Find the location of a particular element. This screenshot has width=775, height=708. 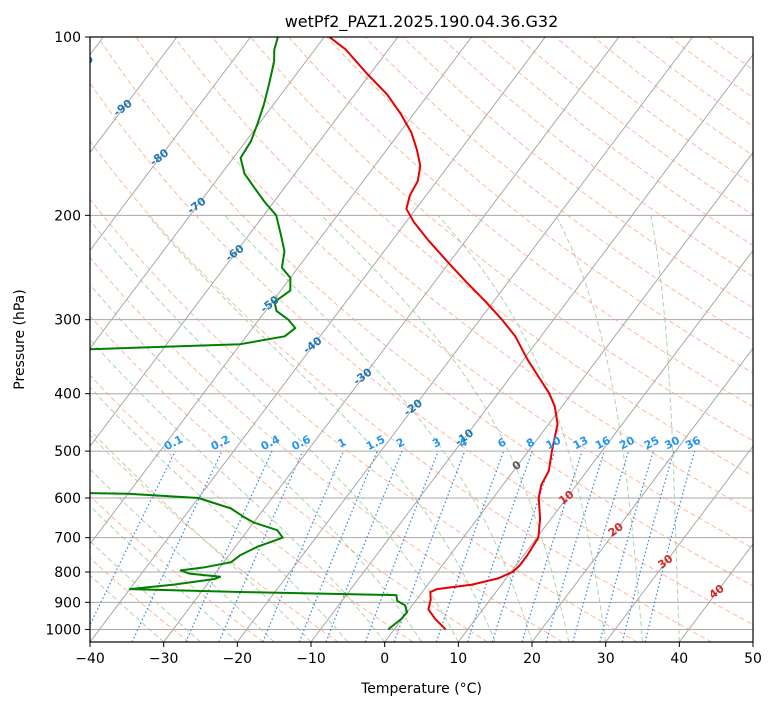

chart-title: wetPf2_PAZ1.2025.190.04.36.G32 is located at coordinates (422, 22).